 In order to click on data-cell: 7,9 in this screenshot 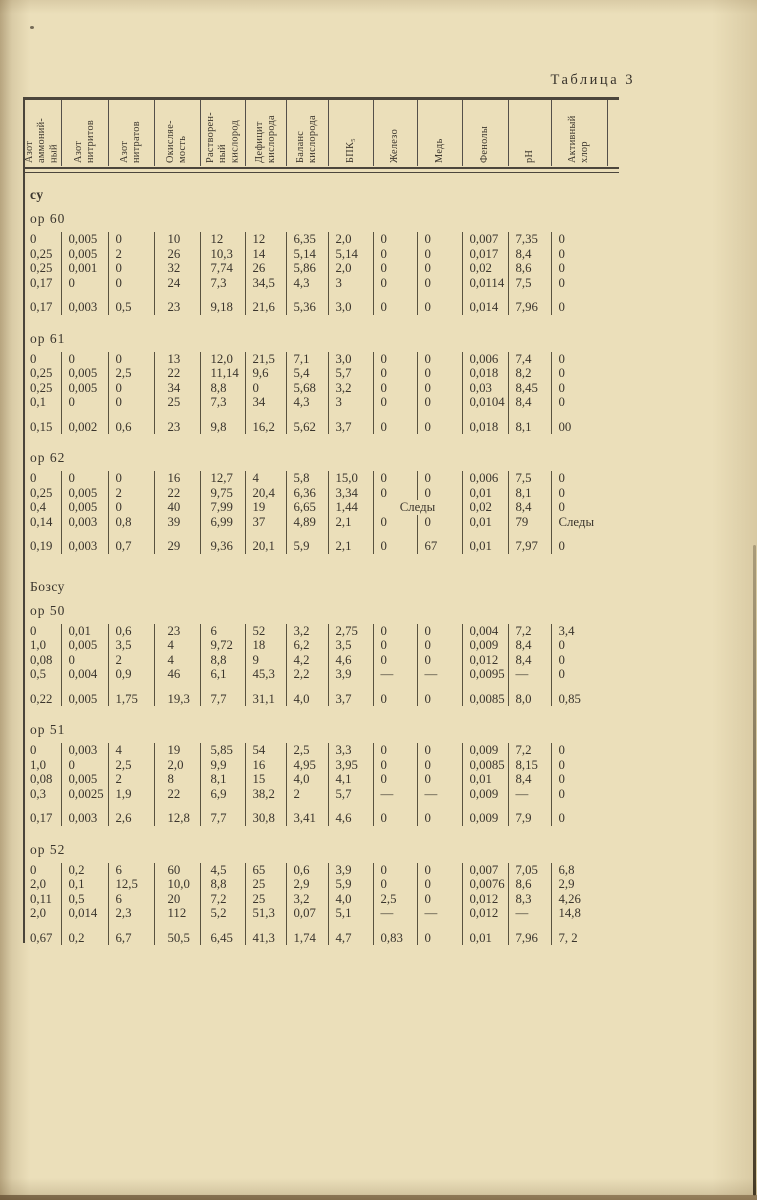, I will do `click(529, 813)`.